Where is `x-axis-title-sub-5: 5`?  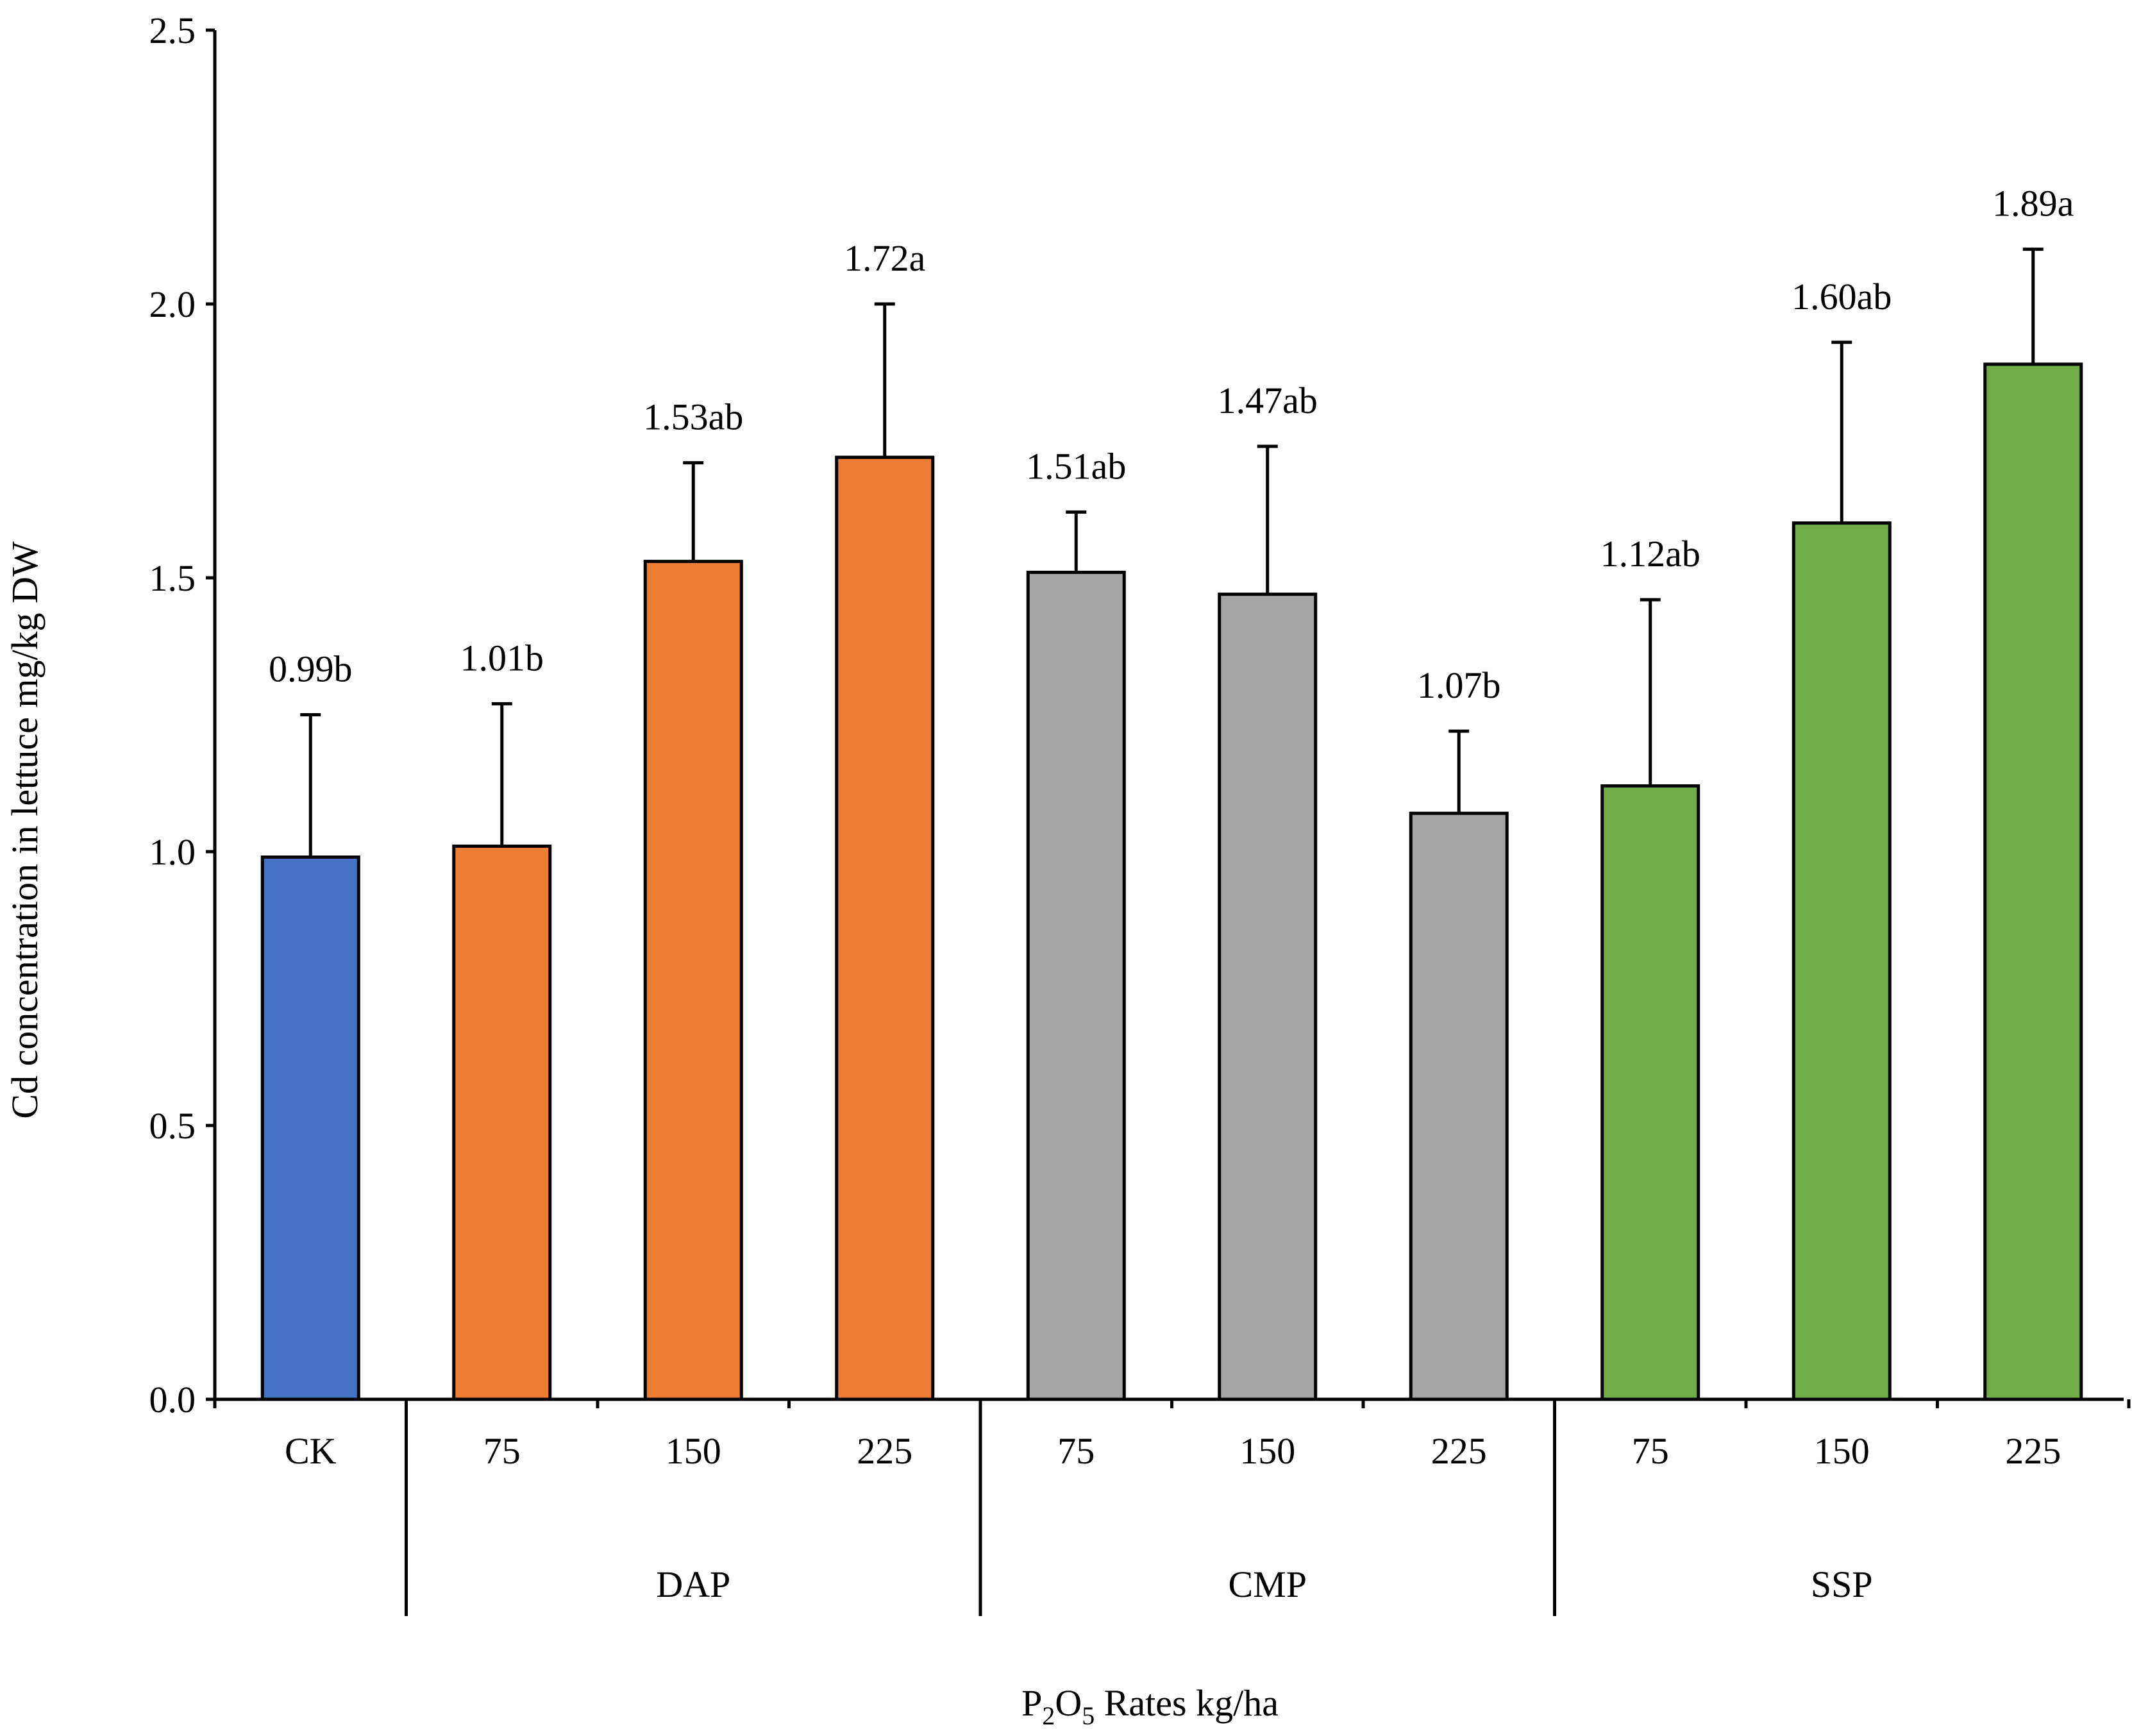
x-axis-title-sub-5: 5 is located at coordinates (1089, 1715).